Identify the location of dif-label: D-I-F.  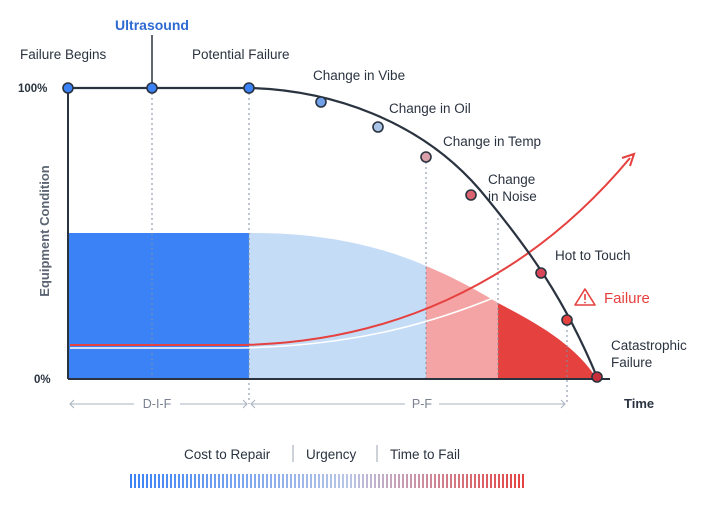
(157, 404).